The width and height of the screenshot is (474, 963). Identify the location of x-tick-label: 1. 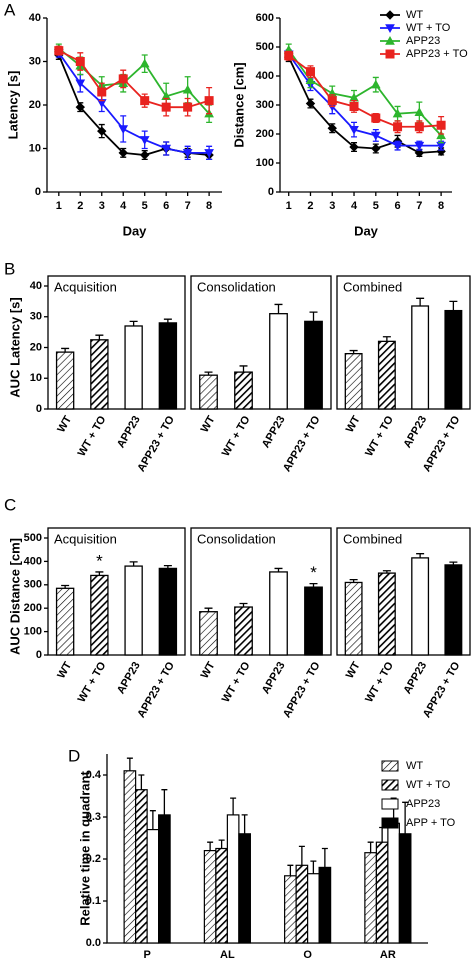
(289, 206).